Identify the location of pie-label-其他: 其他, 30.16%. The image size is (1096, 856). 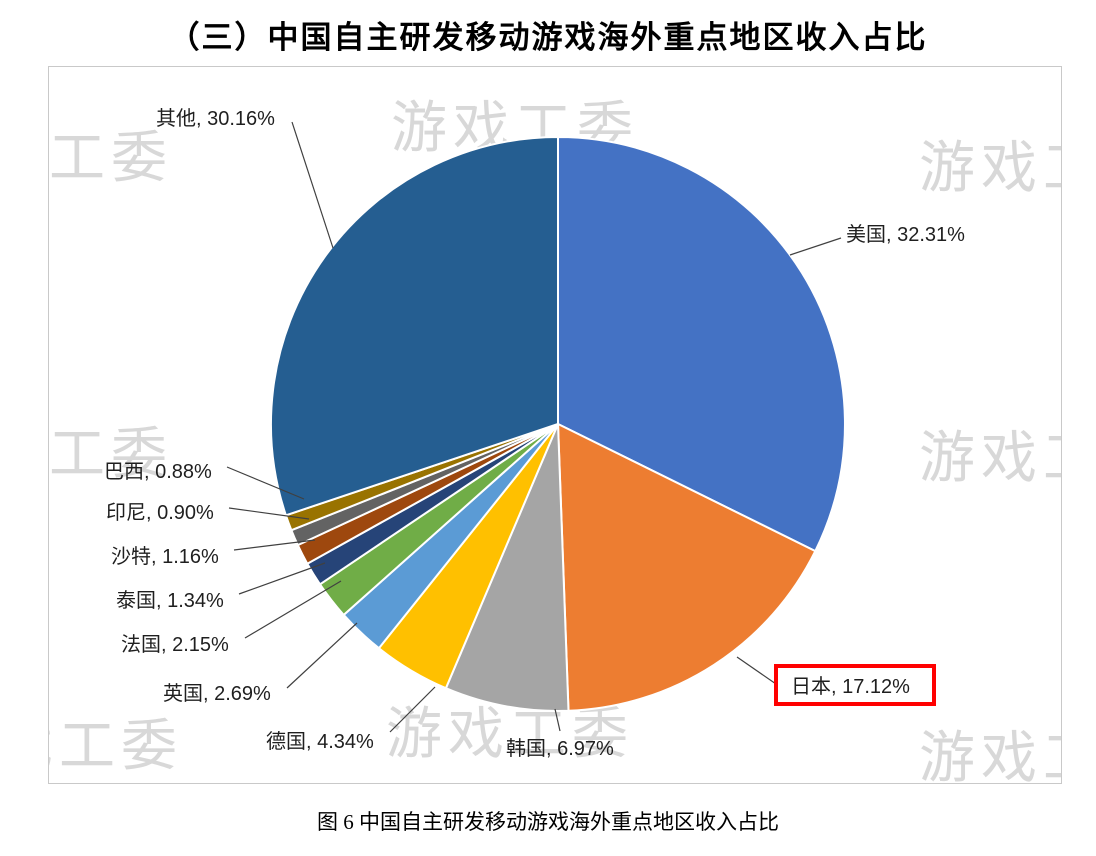
(215, 118).